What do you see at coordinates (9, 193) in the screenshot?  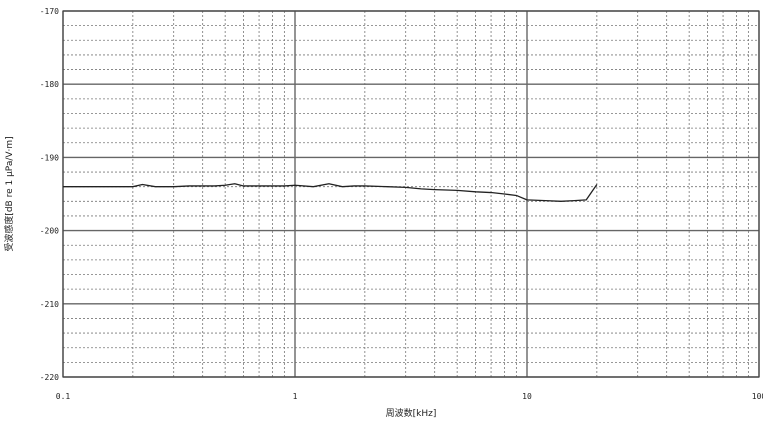 I see `y-axis-title: 受波感度[dB re 1 µPa/V·m]` at bounding box center [9, 193].